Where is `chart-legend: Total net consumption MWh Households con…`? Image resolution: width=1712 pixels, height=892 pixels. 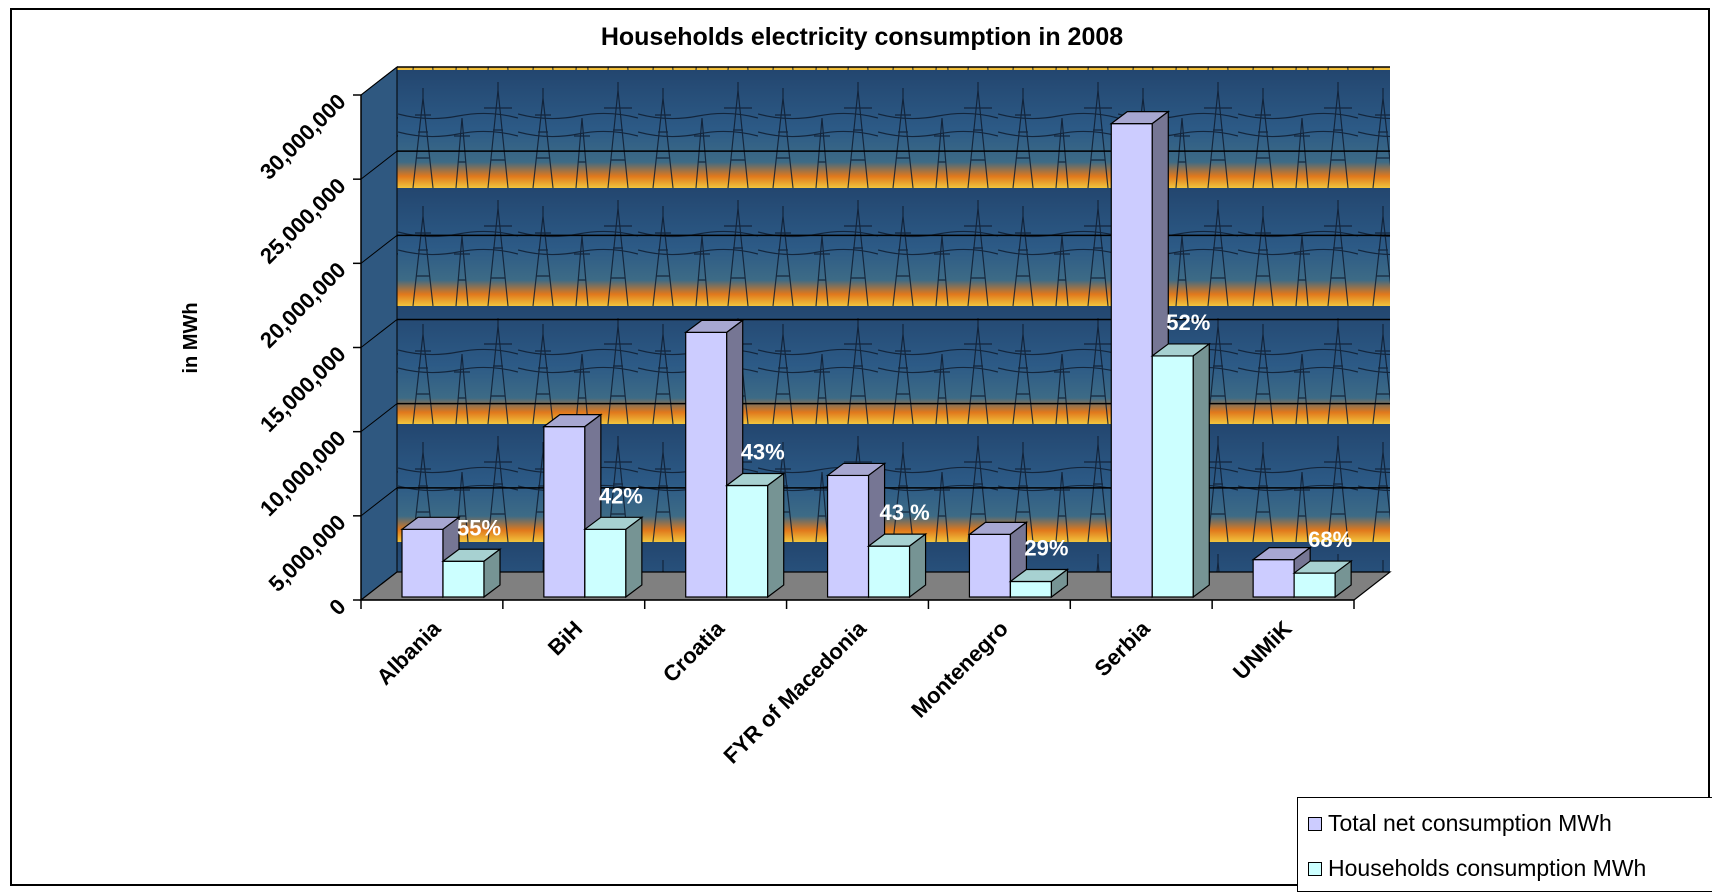 chart-legend: Total net consumption MWh Households con… is located at coordinates (1504, 844).